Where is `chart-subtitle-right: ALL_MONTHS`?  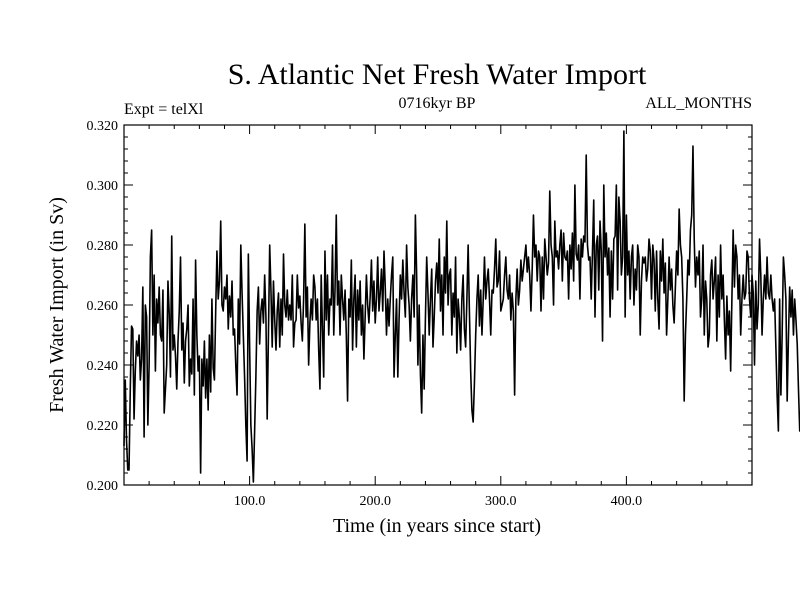
chart-subtitle-right: ALL_MONTHS is located at coordinates (698, 103).